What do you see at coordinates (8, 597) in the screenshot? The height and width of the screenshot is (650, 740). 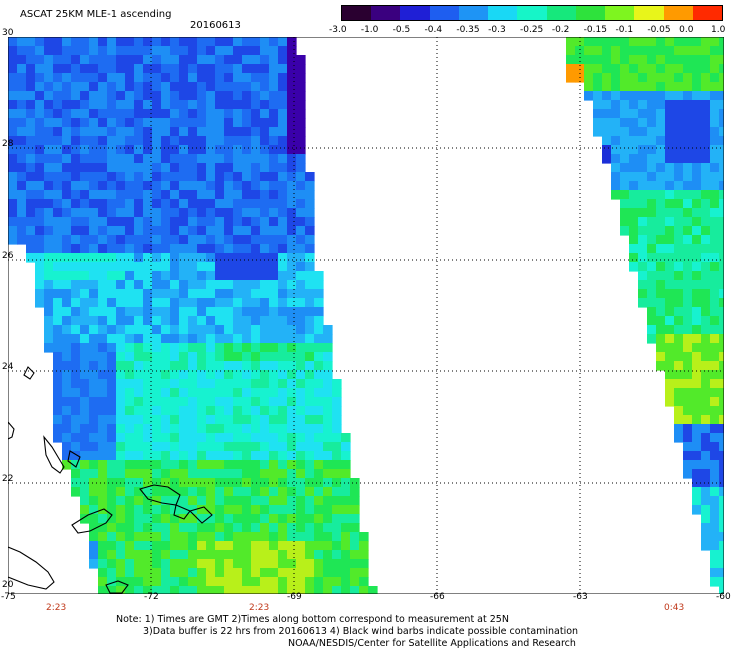 I see `lon-label-75: -75` at bounding box center [8, 597].